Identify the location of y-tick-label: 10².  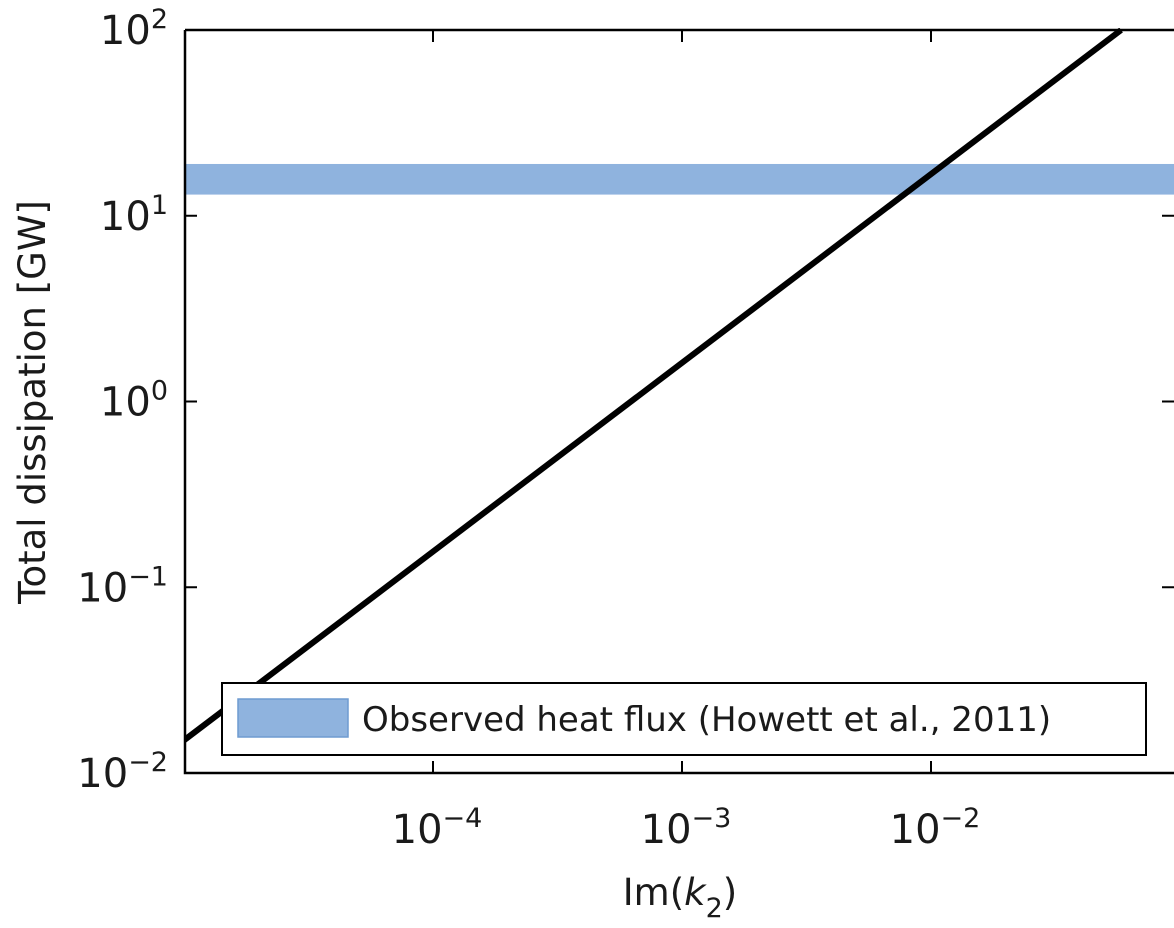
(134, 29).